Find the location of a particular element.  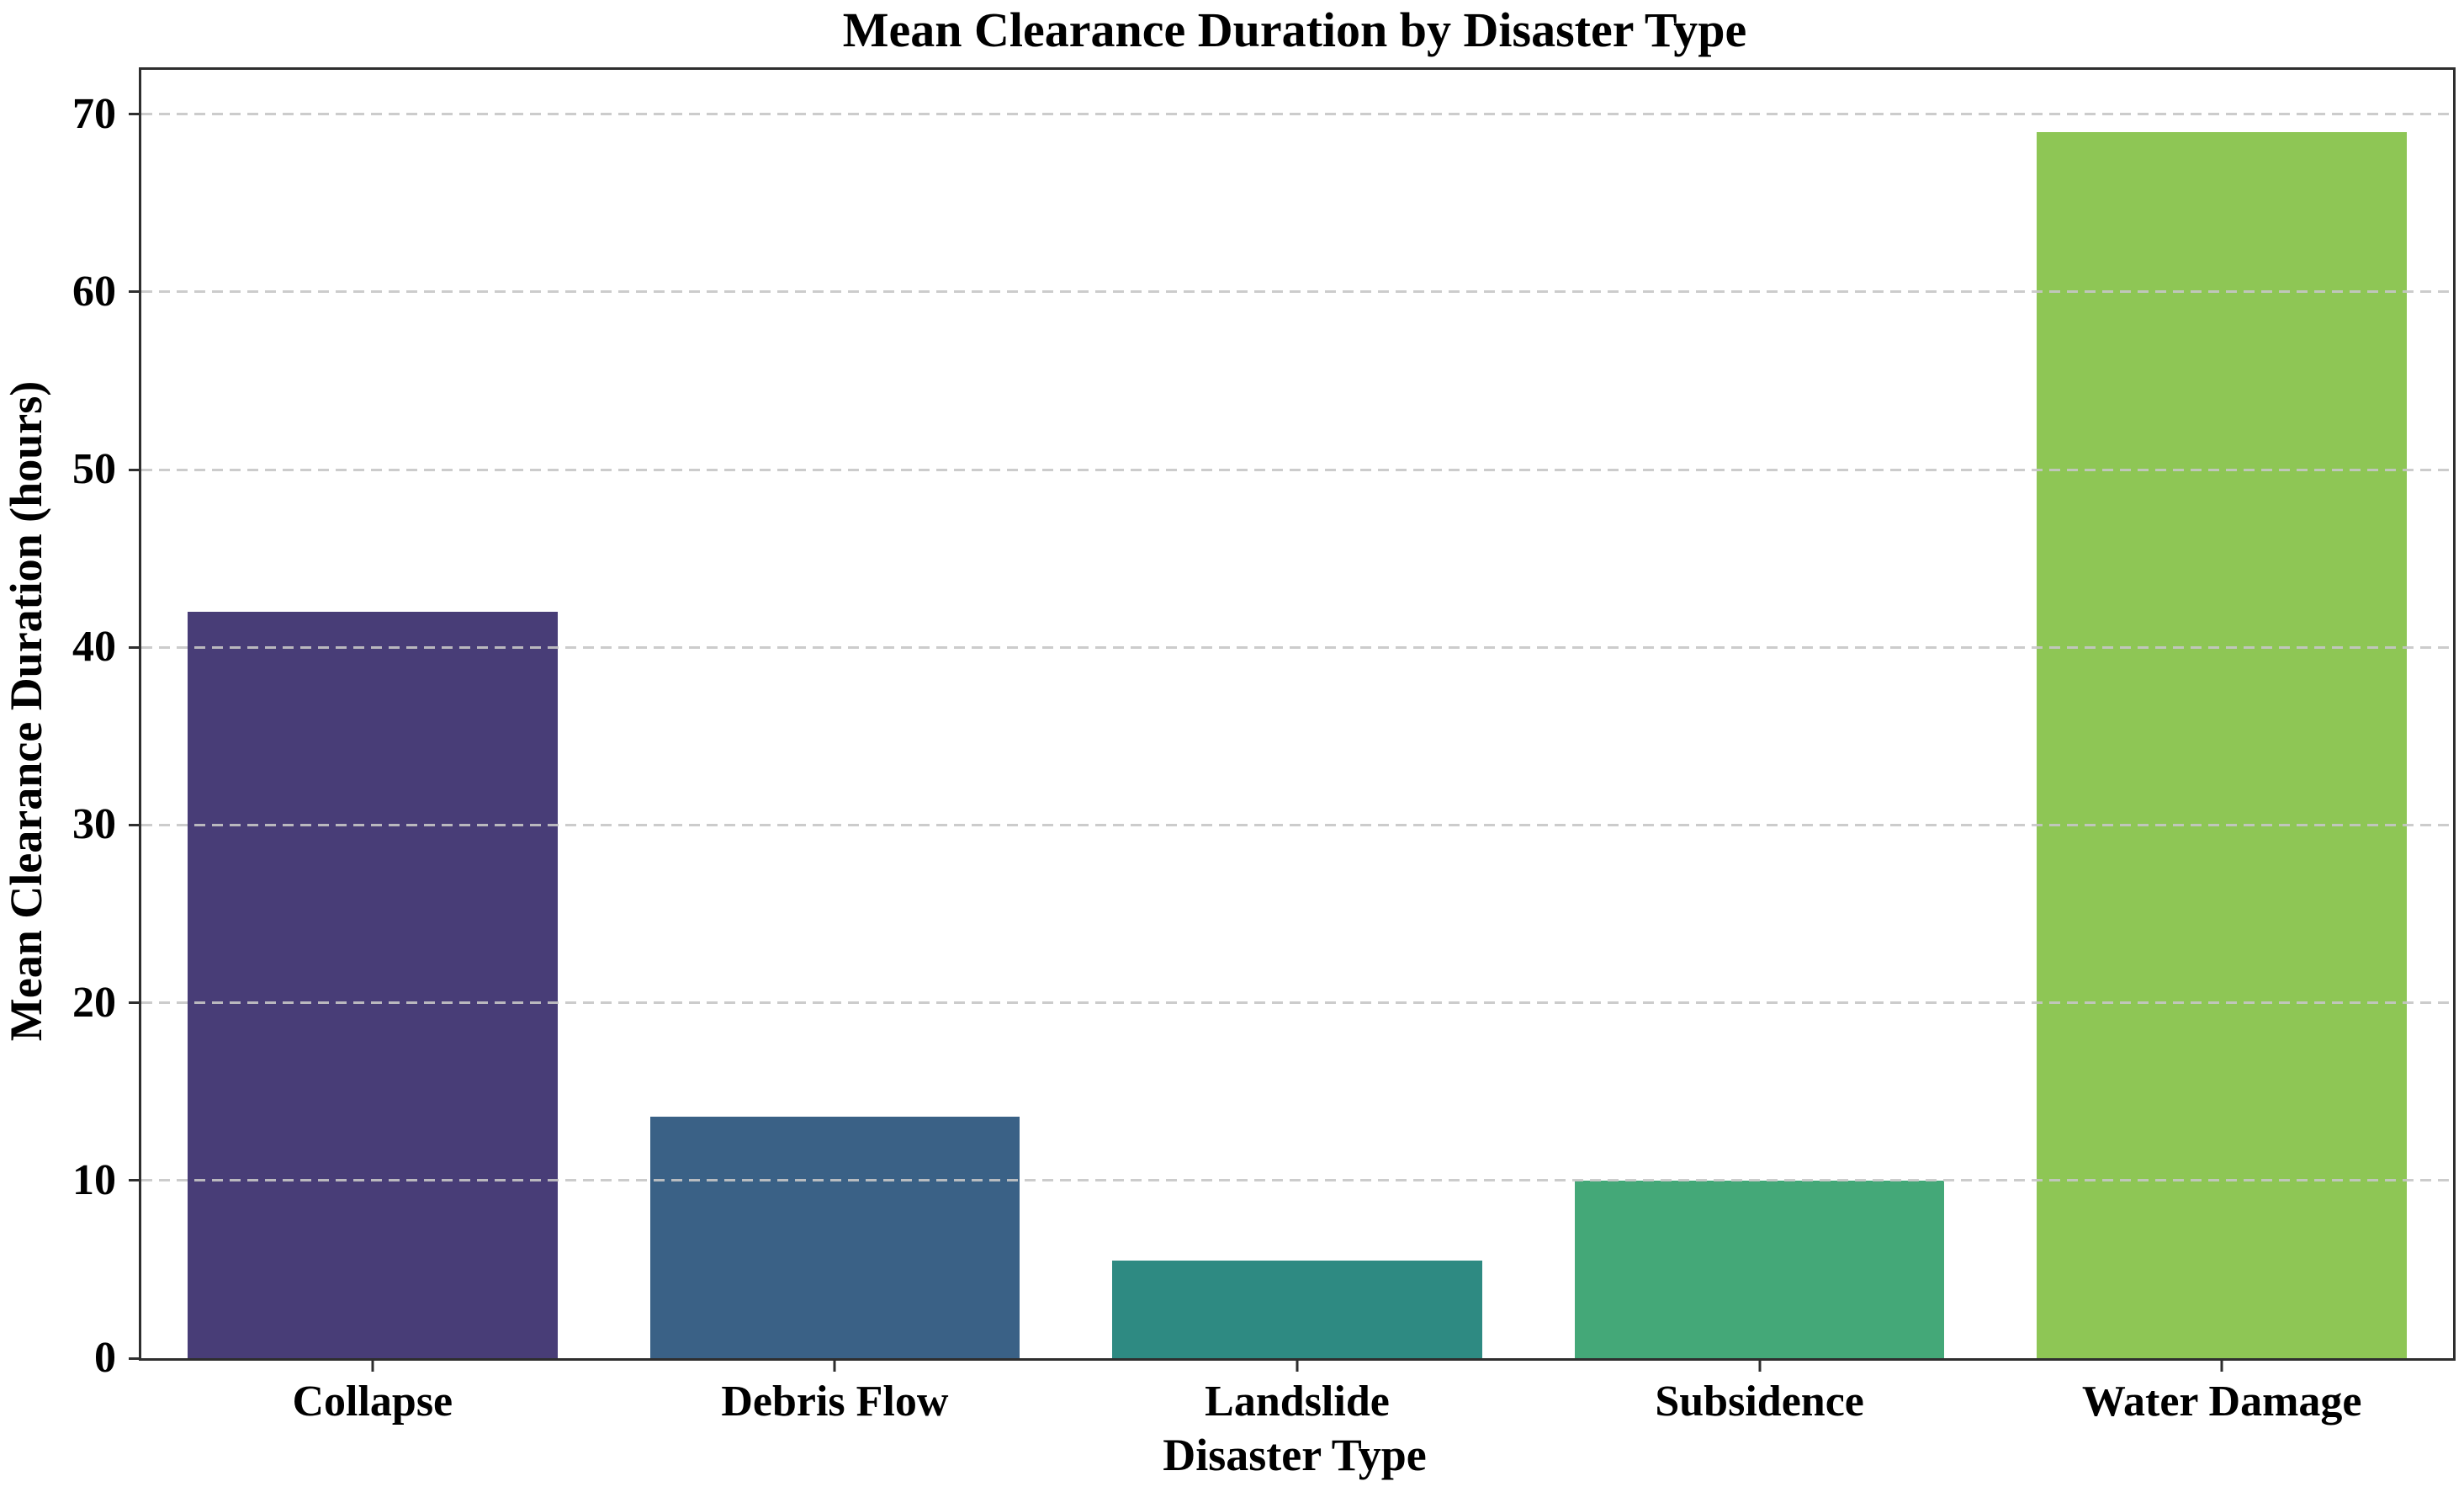

y-tick-label-40: 40 is located at coordinates (94, 647).